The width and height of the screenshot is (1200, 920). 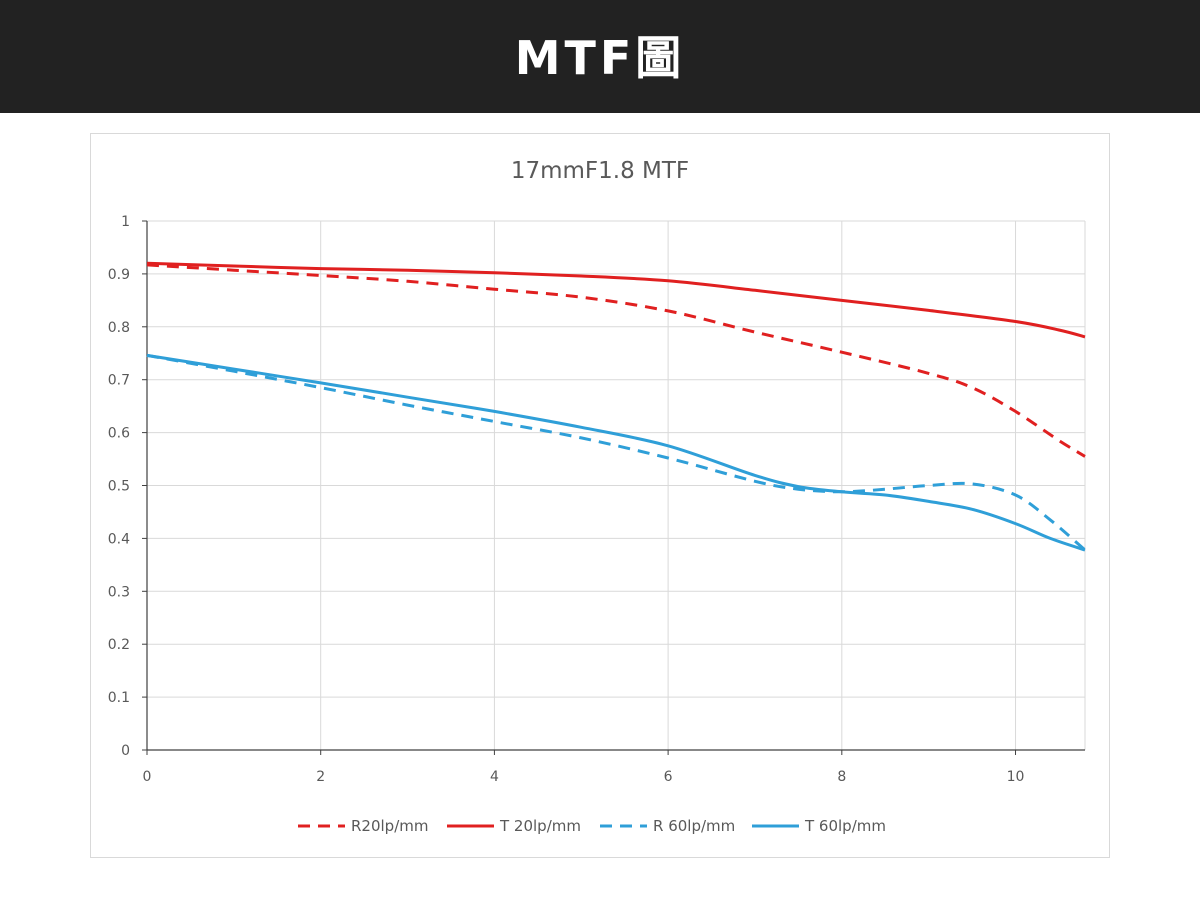 What do you see at coordinates (119, 645) in the screenshot?
I see `y-tick-label: 0.2` at bounding box center [119, 645].